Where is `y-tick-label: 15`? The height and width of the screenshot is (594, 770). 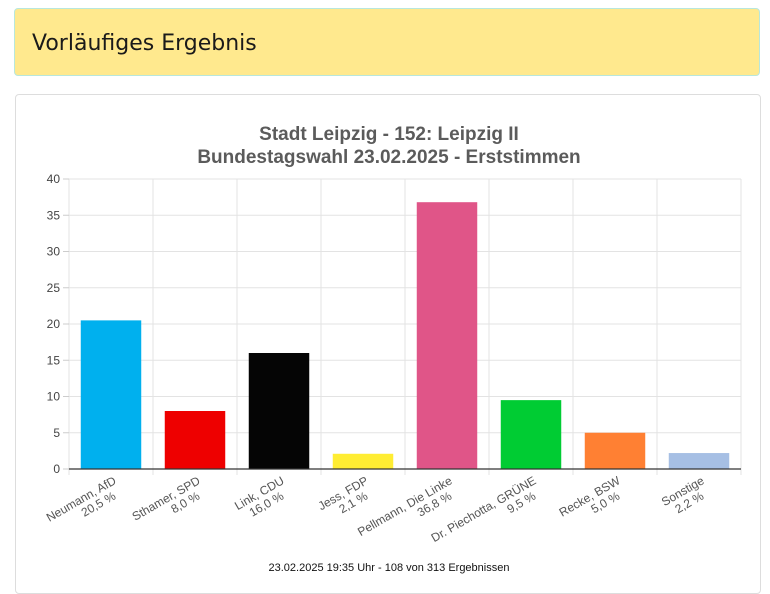 y-tick-label: 15 is located at coordinates (54, 360).